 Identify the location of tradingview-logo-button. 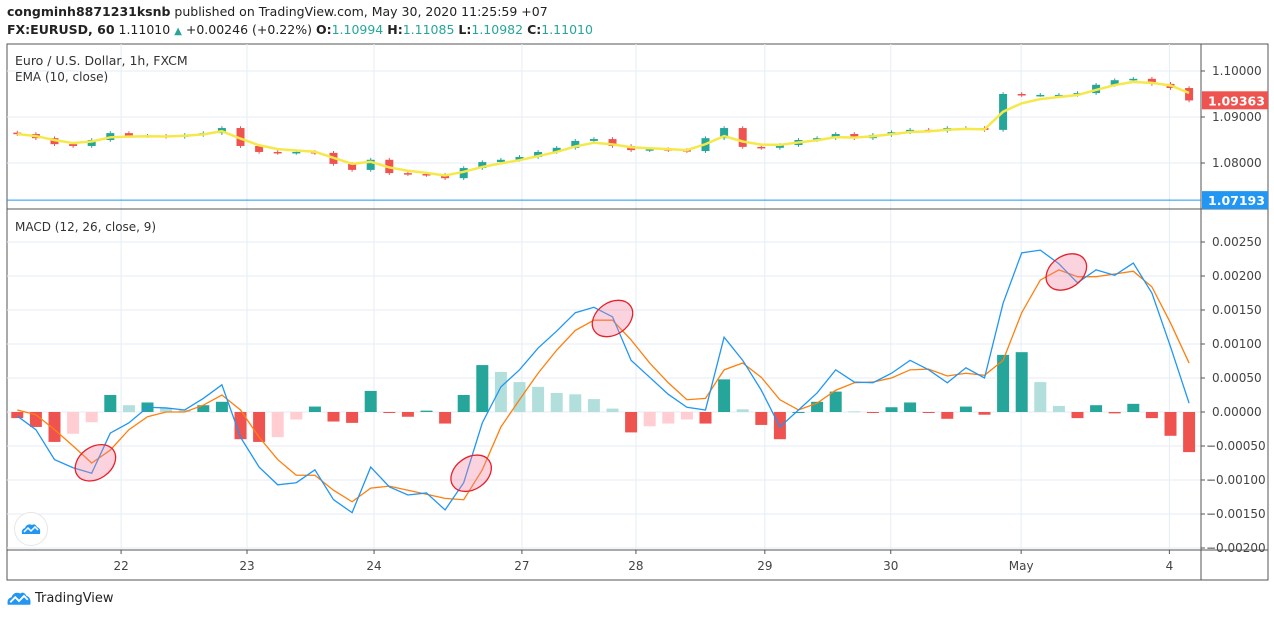
(31, 529).